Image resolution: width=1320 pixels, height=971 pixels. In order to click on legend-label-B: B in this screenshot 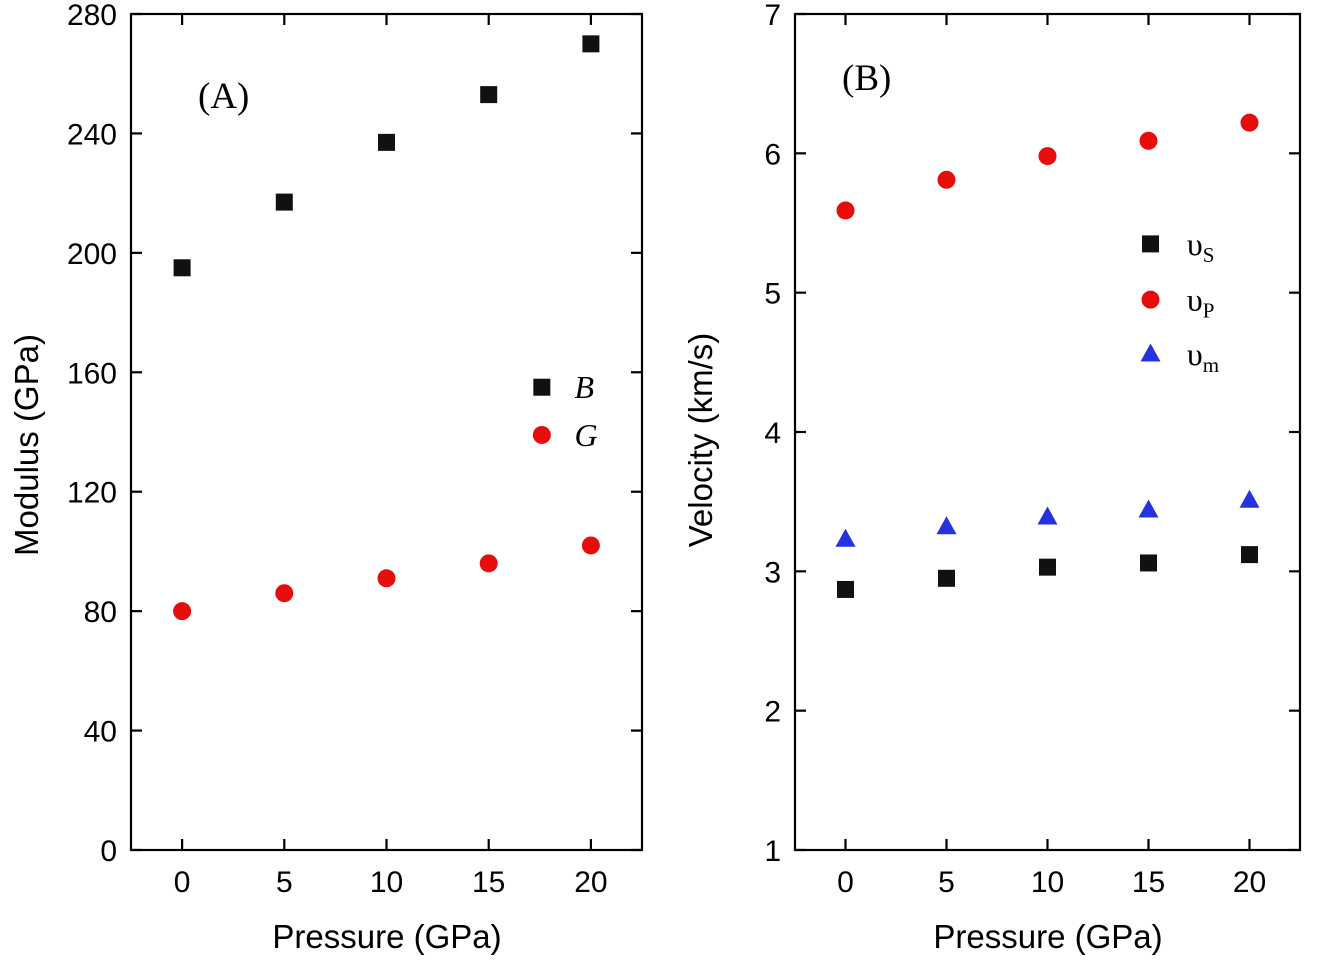, I will do `click(585, 387)`.